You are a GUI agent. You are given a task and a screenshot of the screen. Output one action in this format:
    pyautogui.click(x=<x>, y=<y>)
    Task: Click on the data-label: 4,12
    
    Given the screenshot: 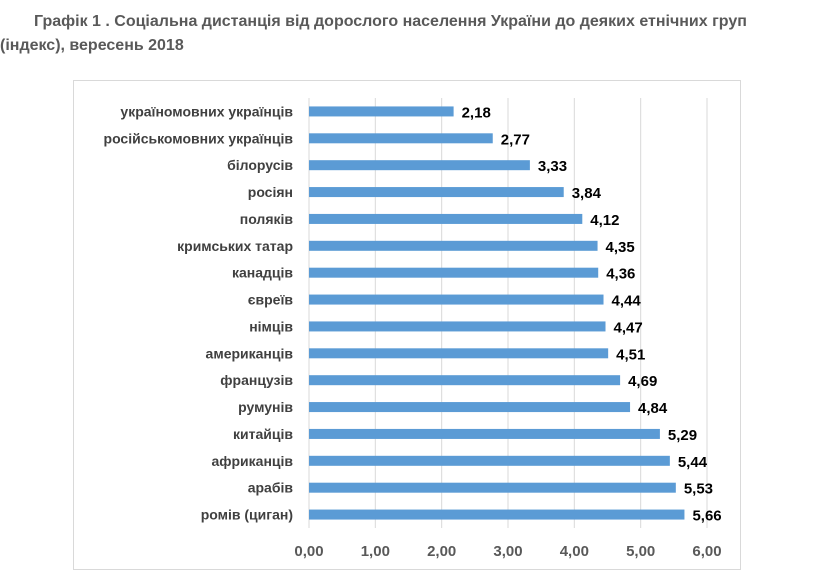 What is the action you would take?
    pyautogui.click(x=604, y=220)
    